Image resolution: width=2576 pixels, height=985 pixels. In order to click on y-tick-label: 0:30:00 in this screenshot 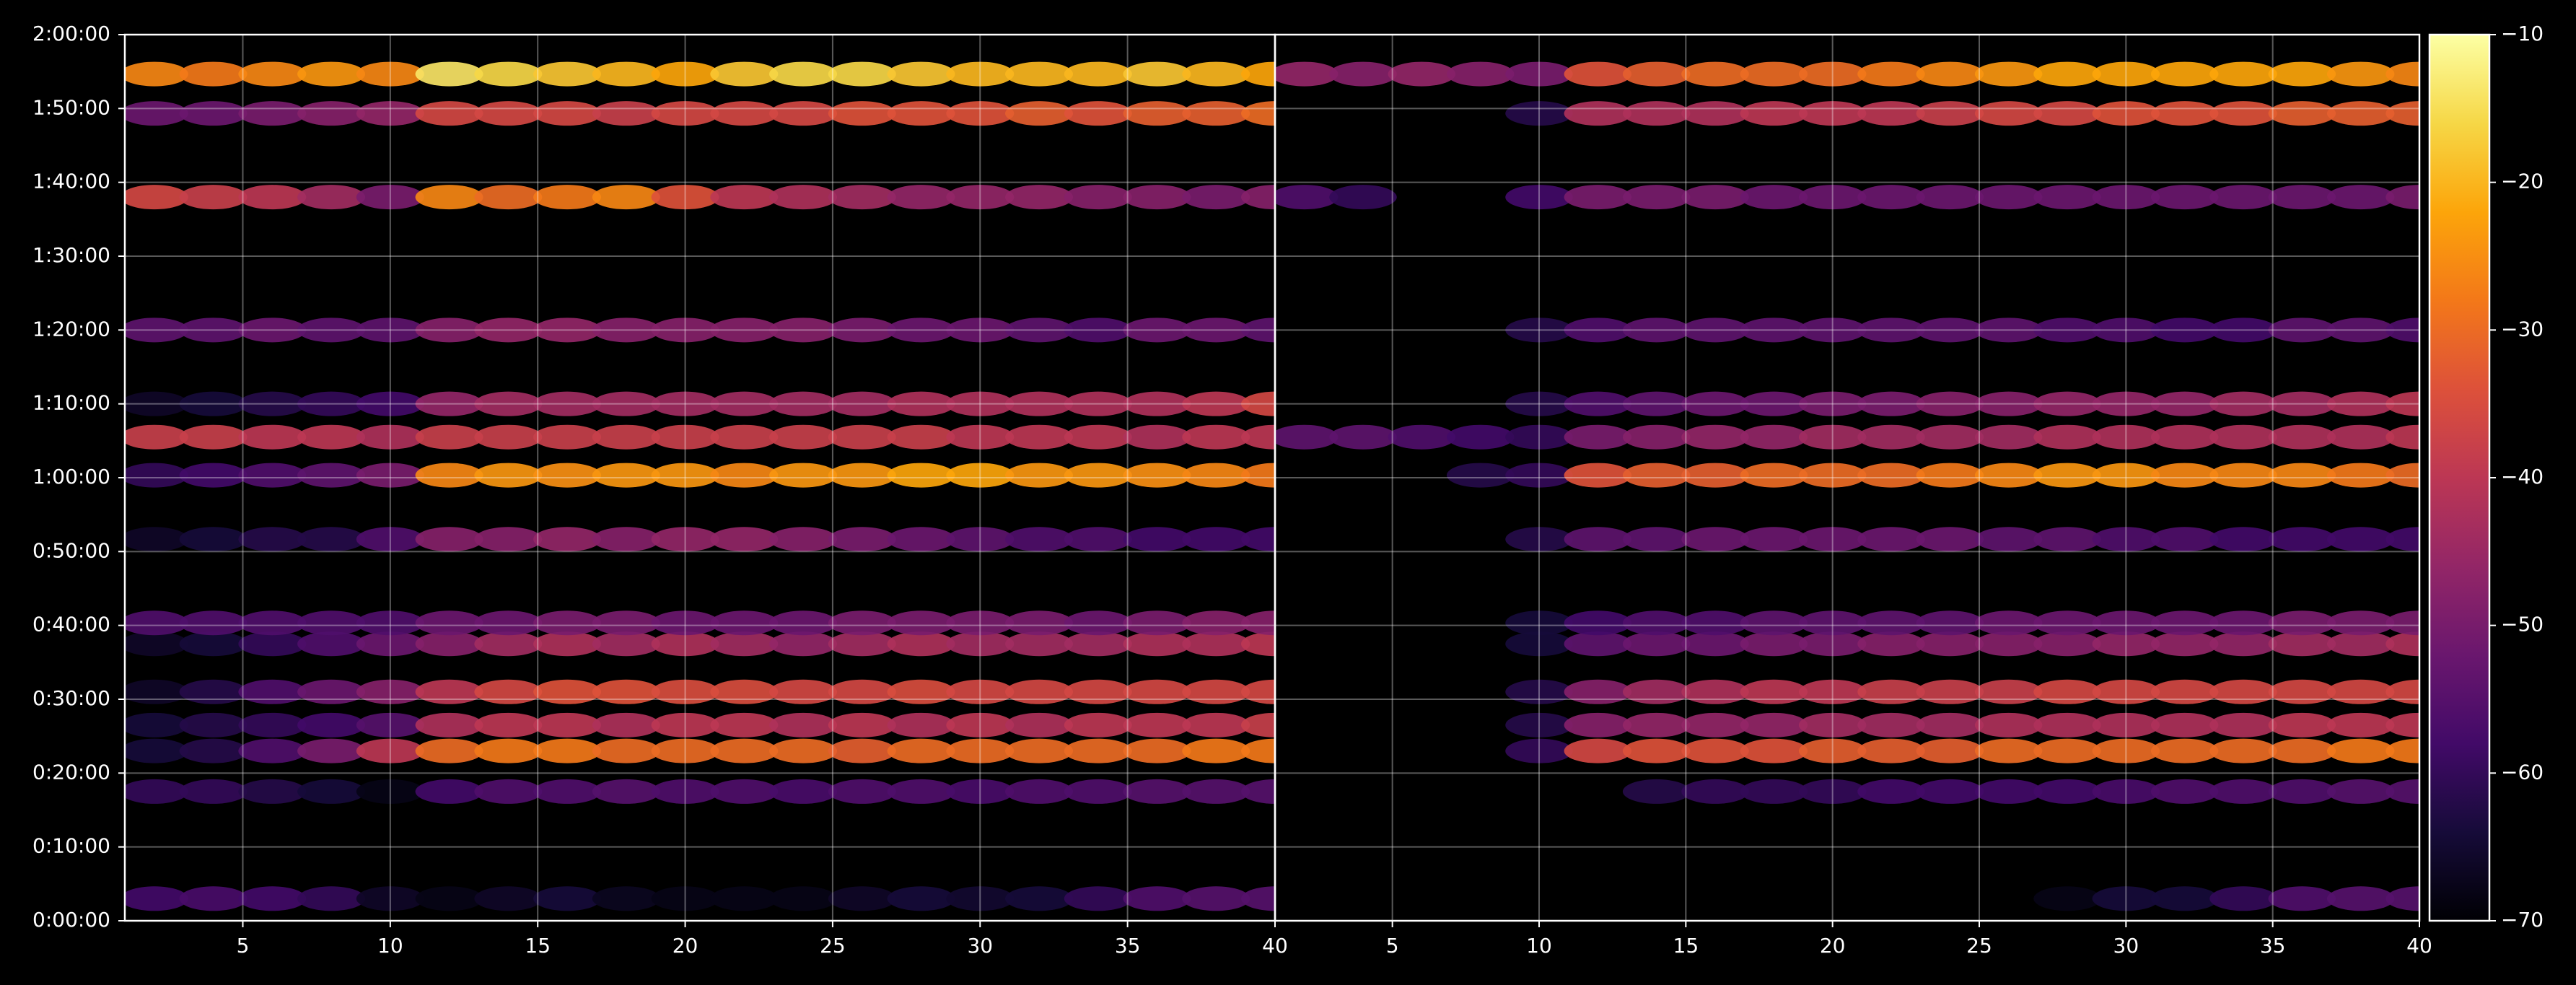, I will do `click(71, 698)`.